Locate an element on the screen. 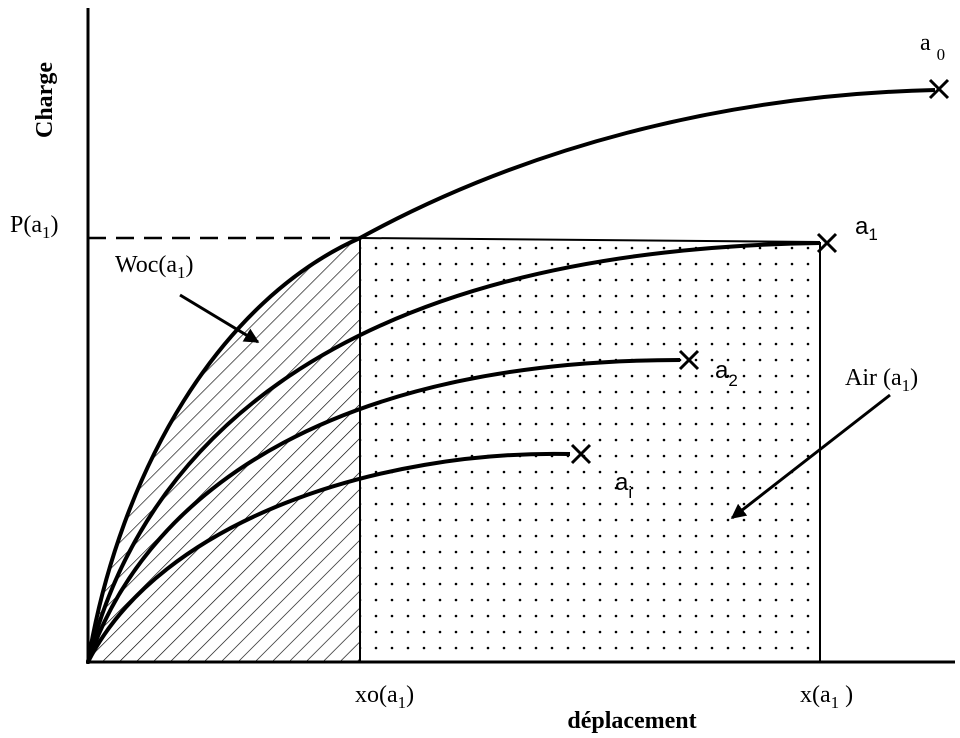 The height and width of the screenshot is (738, 960). label: x(a1 ) is located at coordinates (826, 697).